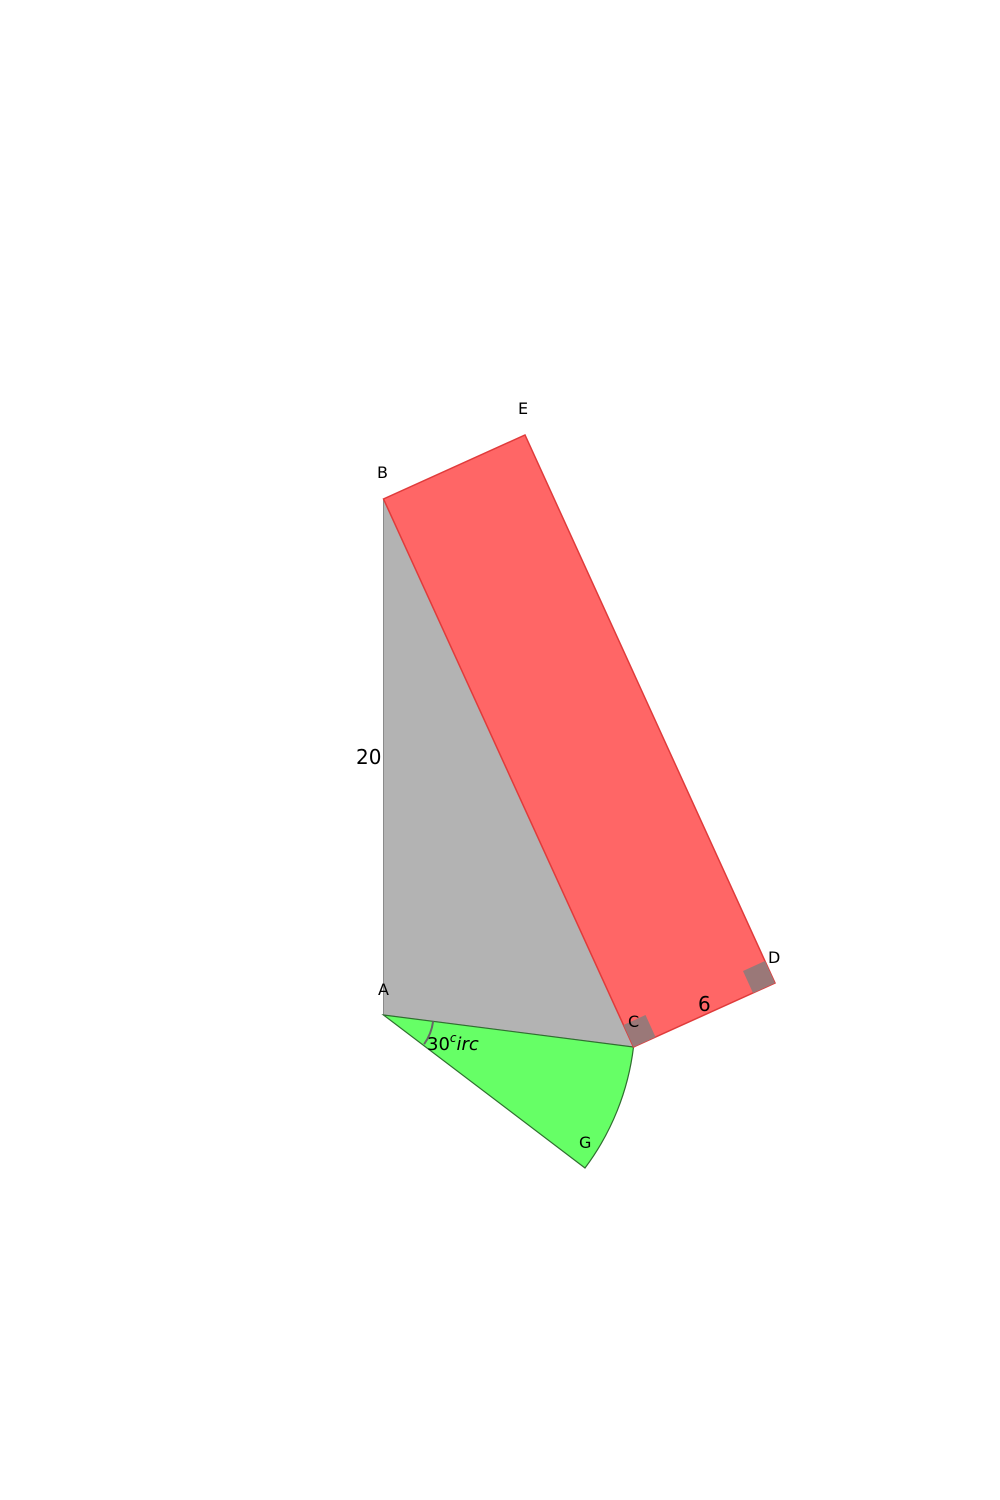  What do you see at coordinates (774, 957) in the screenshot?
I see `vertex-label-d: D` at bounding box center [774, 957].